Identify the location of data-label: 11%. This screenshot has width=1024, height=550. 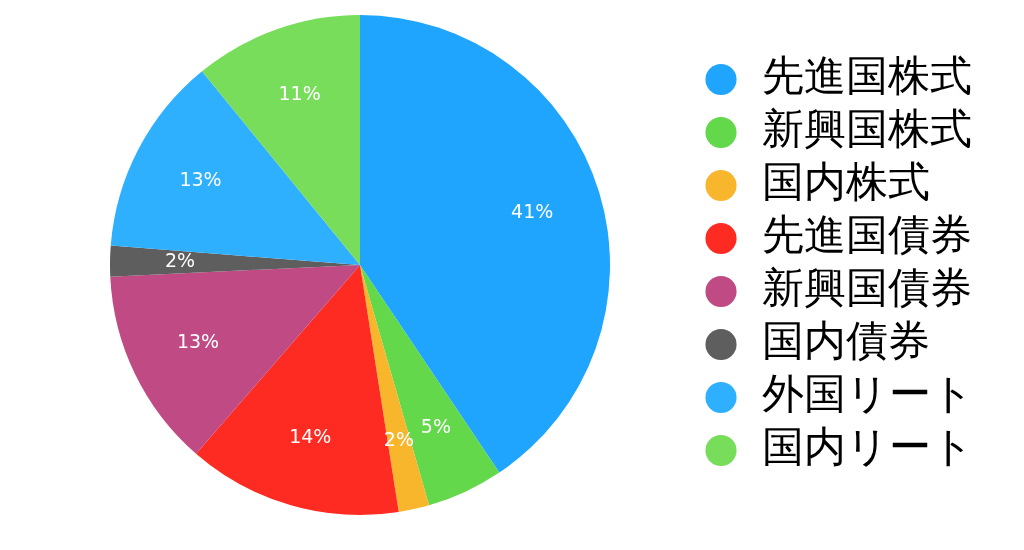
(299, 93).